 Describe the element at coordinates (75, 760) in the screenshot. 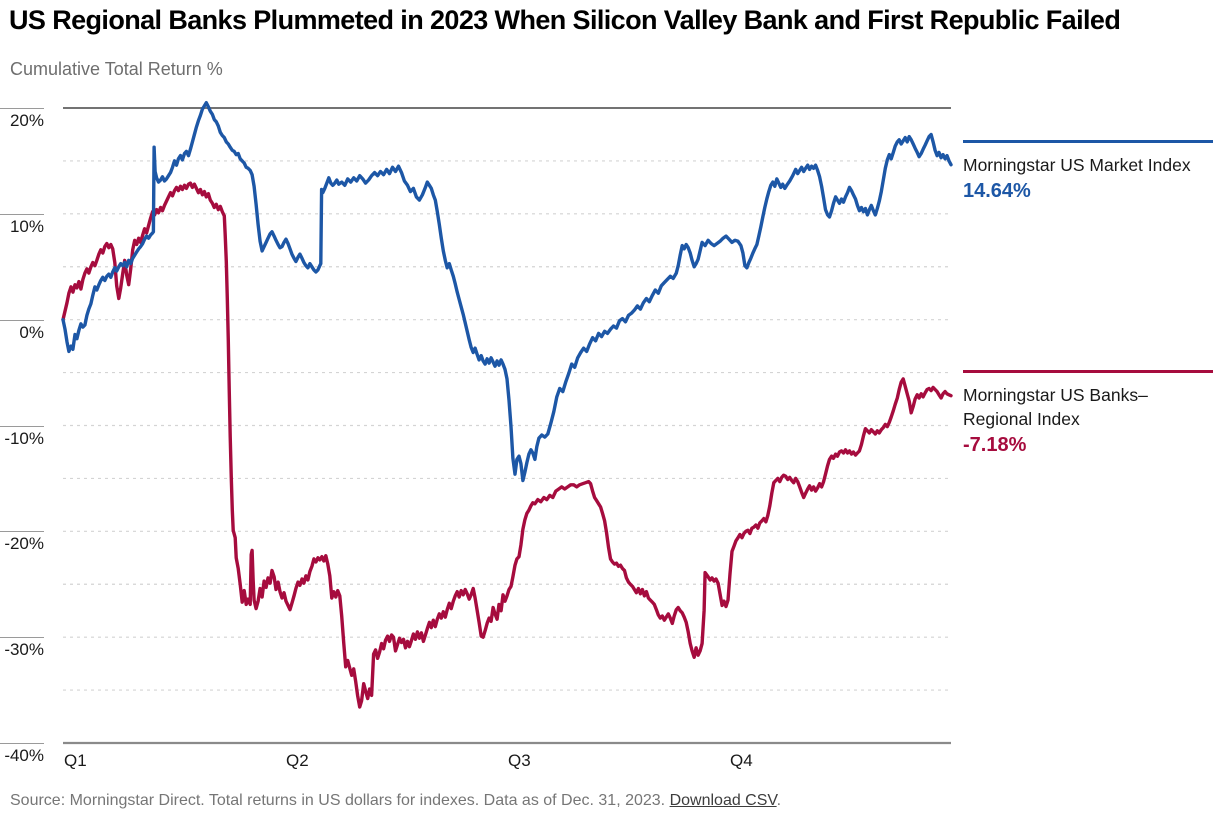

I see `x-tick-Q1: Q1` at that location.